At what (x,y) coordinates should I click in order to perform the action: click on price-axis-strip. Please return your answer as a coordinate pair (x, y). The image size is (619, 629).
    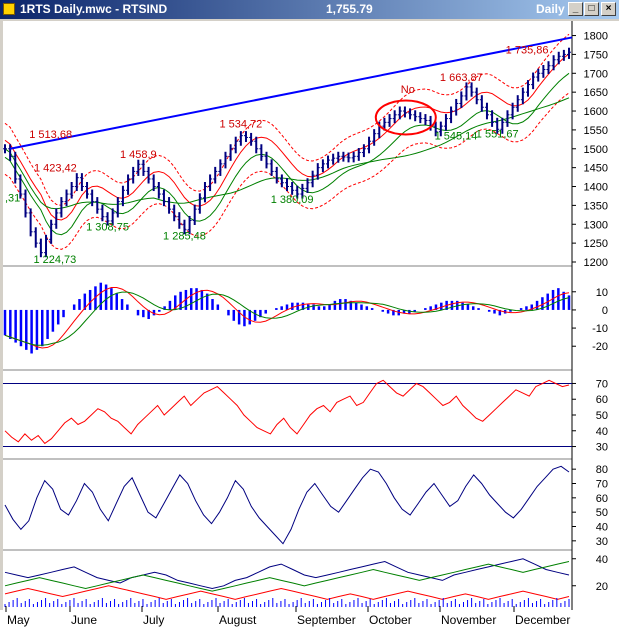
    Looking at the image, I should click on (595, 315).